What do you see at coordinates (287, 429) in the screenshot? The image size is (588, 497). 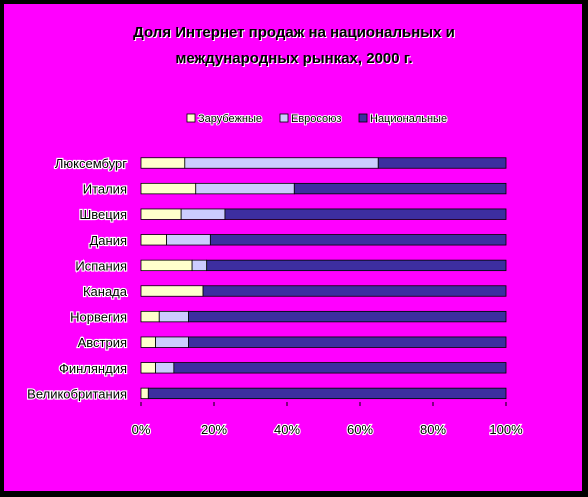 I see `x-tick-label: 40%` at bounding box center [287, 429].